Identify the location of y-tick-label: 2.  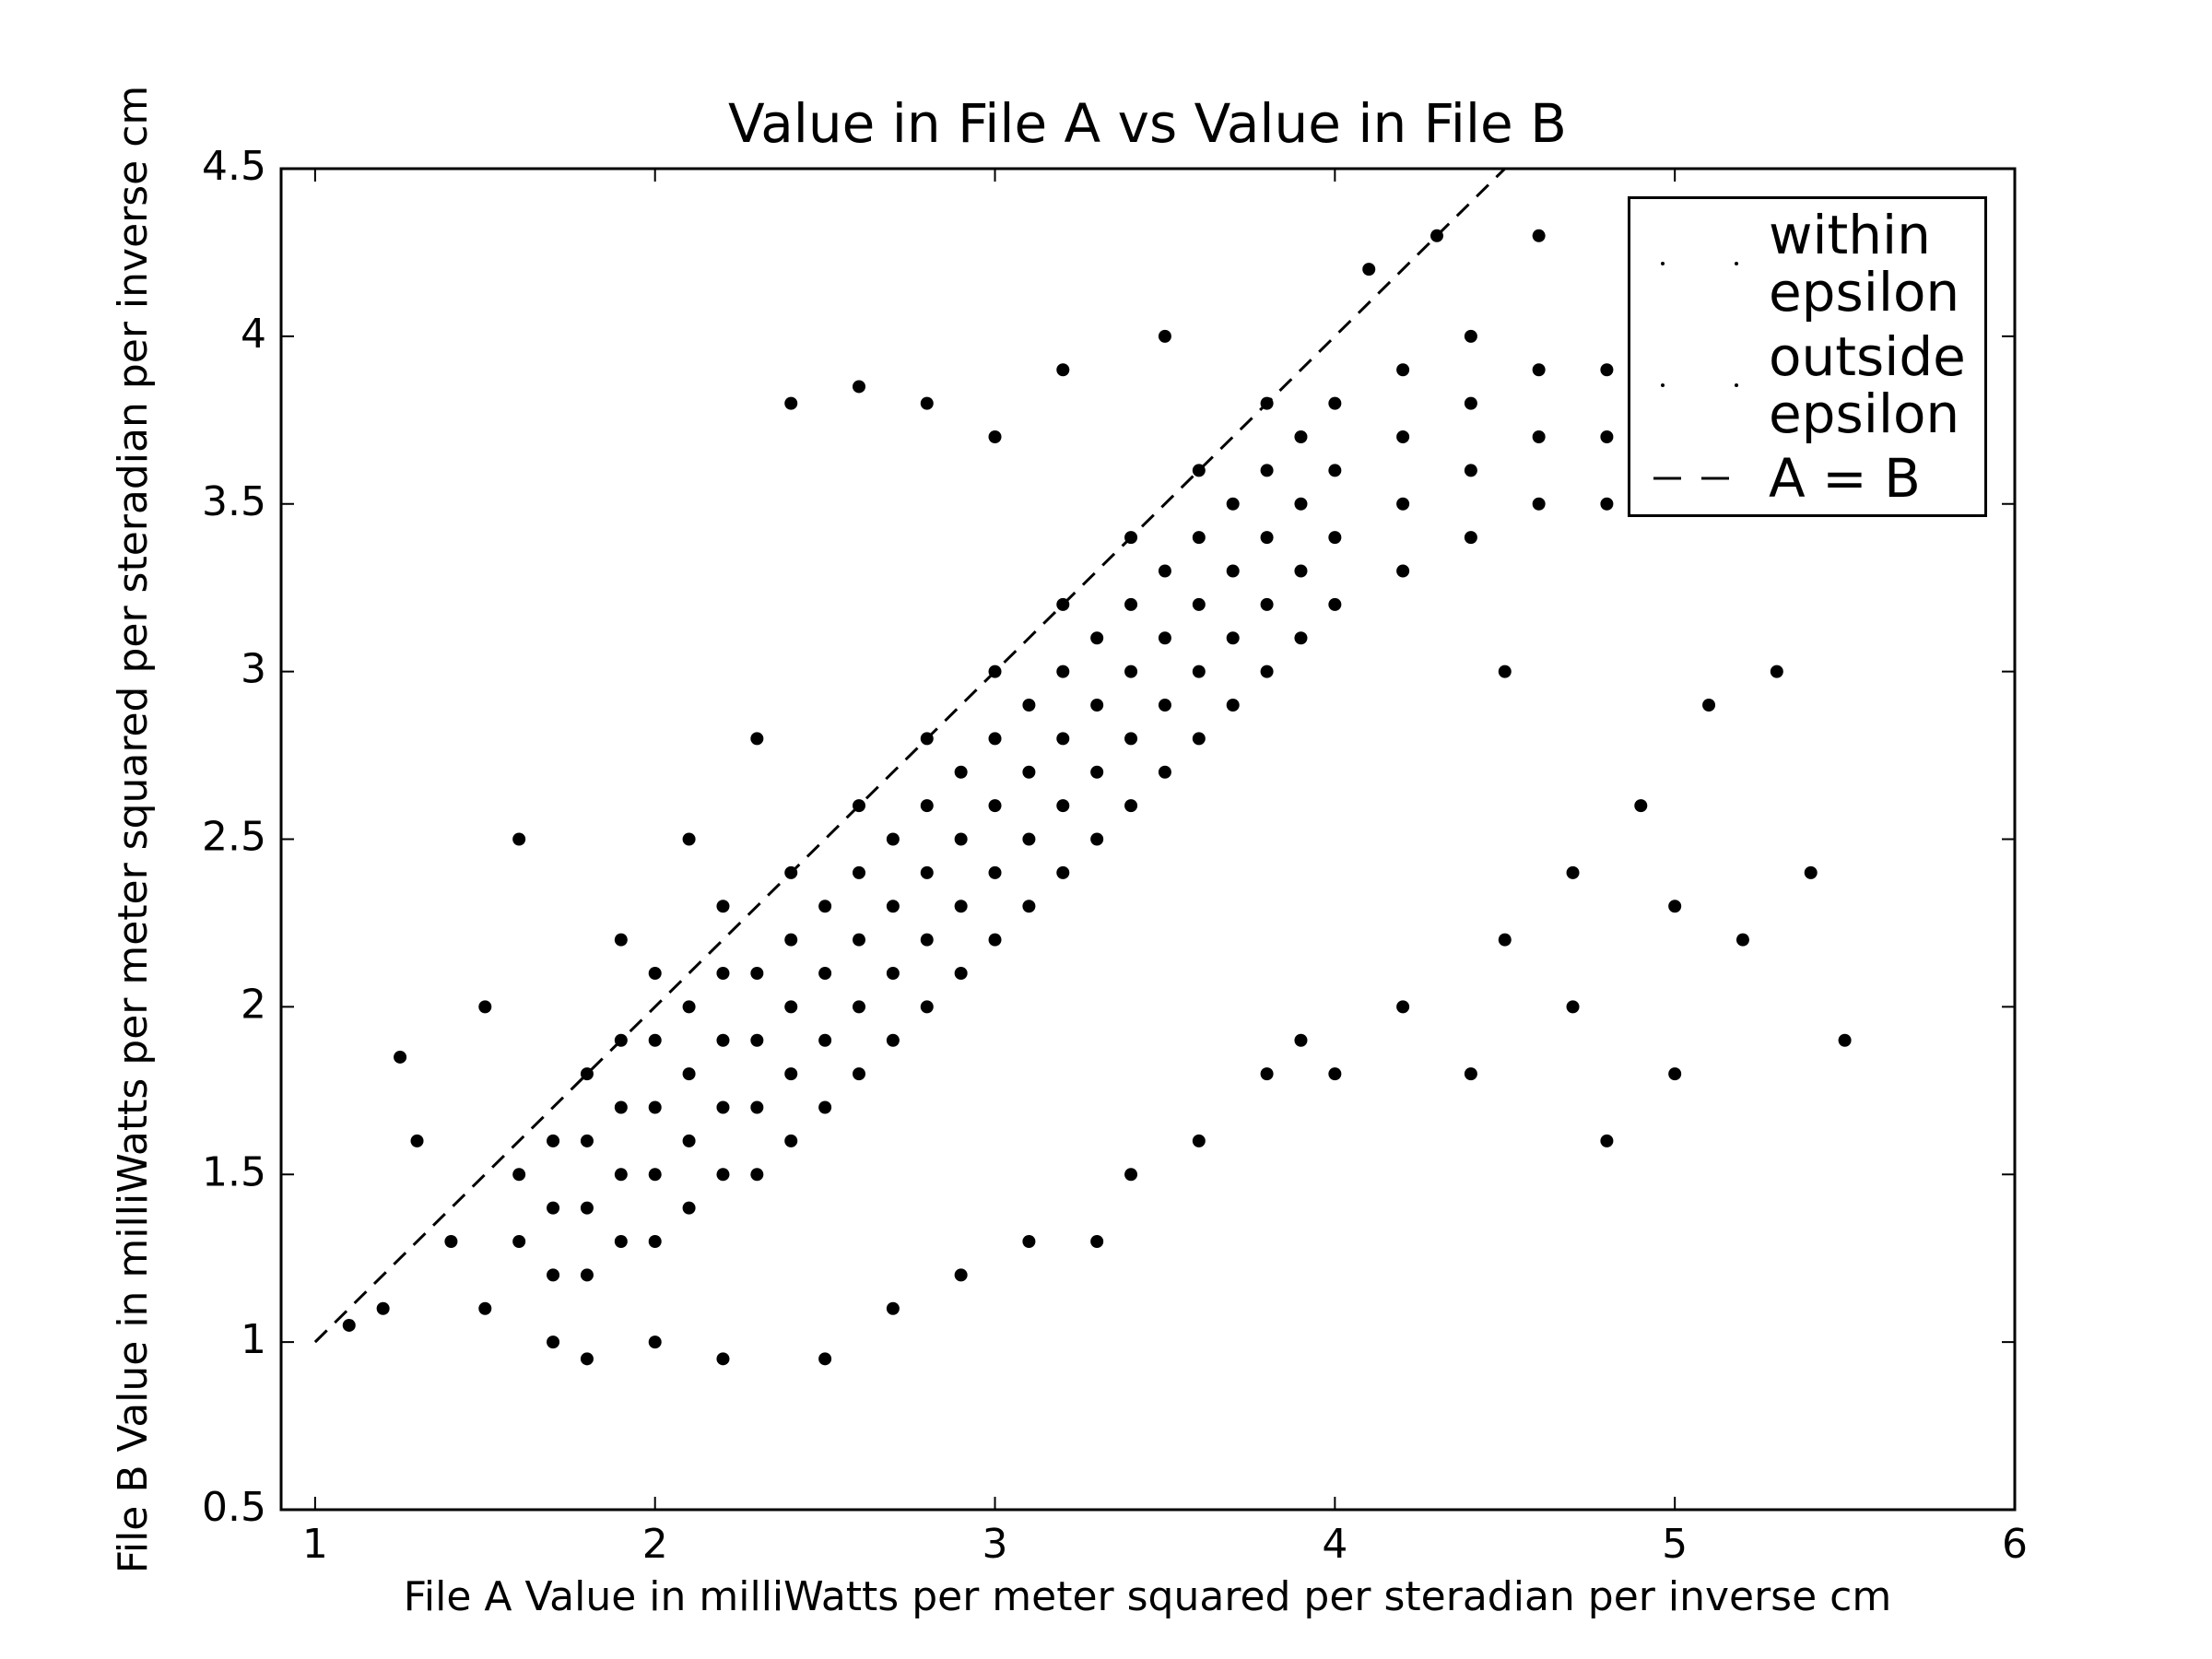
(253, 1004).